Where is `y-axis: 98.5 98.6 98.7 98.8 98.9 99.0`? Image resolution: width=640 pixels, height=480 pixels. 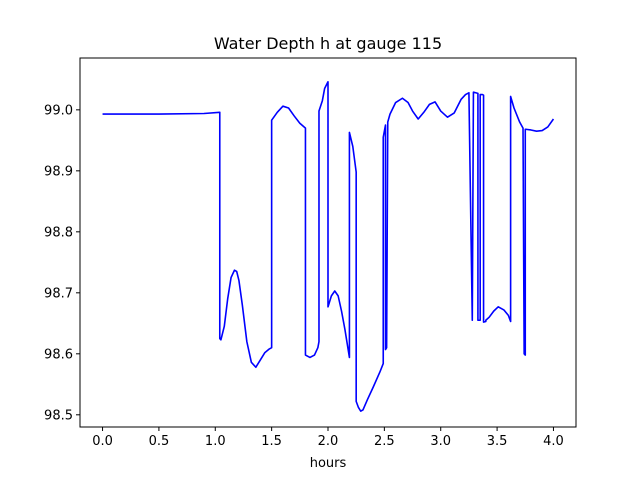
y-axis: 98.5 98.6 98.7 98.8 98.9 99.0 is located at coordinates (62, 263).